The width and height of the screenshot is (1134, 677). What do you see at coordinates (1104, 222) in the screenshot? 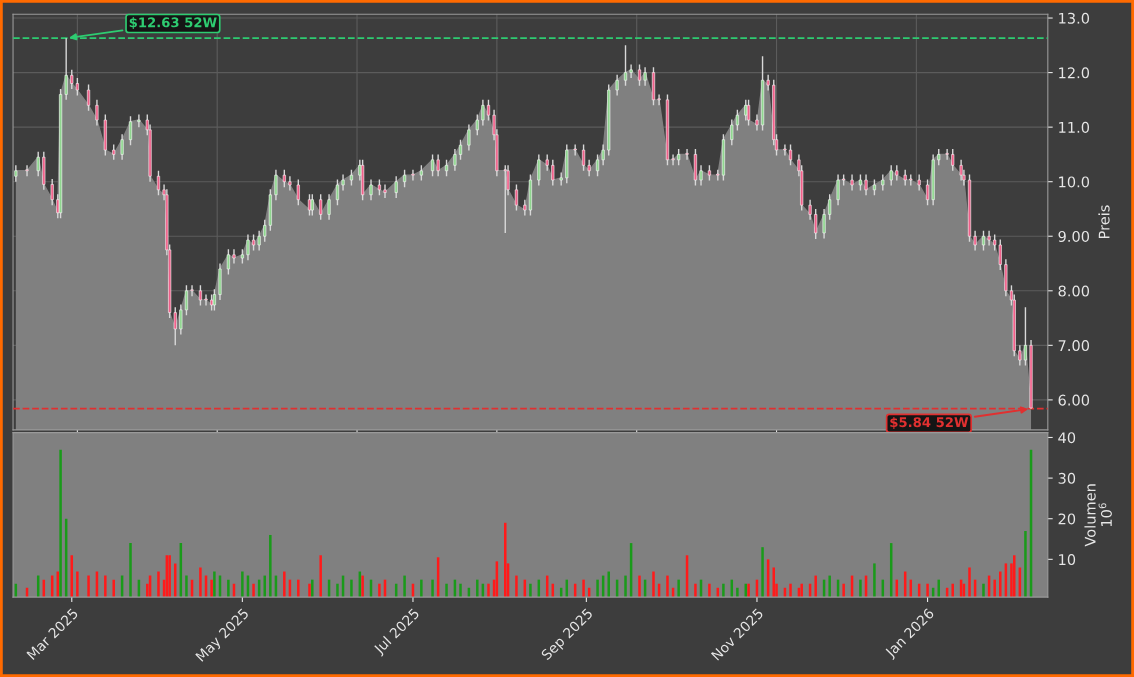
I see `y-axis-title: Preis` at bounding box center [1104, 222].